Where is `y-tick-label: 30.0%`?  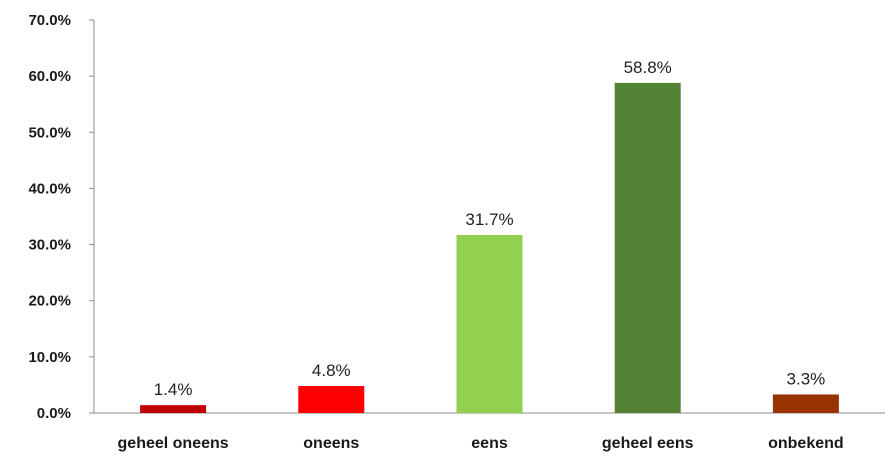 y-tick-label: 30.0% is located at coordinates (49, 245).